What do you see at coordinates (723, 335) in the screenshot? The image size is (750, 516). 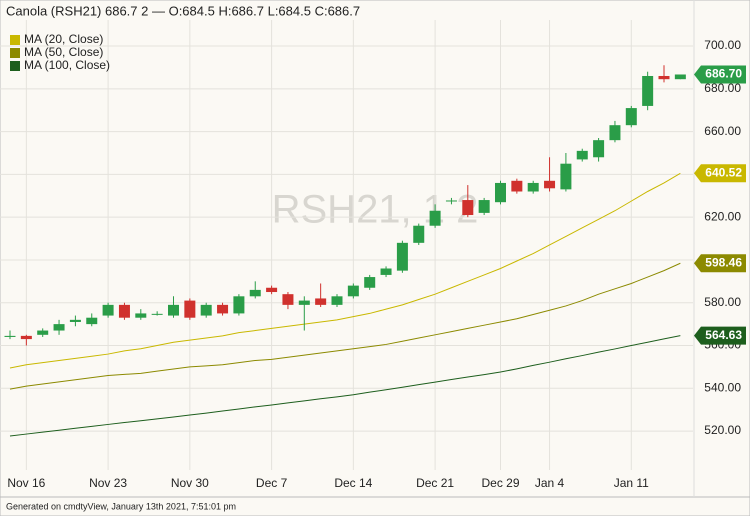 I see `last-value-label: 564.63` at bounding box center [723, 335].